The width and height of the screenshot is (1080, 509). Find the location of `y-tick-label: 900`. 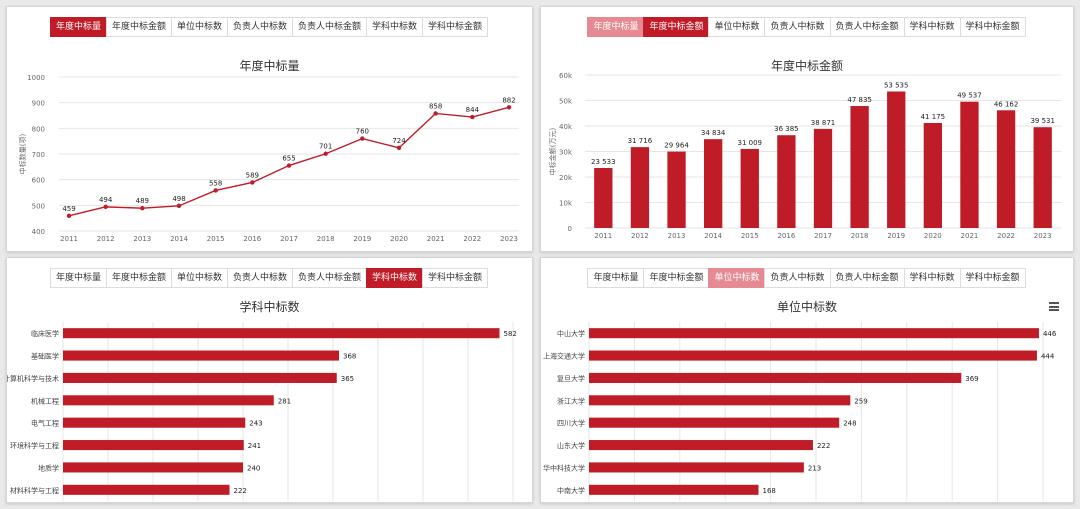

y-tick-label: 900 is located at coordinates (38, 104).